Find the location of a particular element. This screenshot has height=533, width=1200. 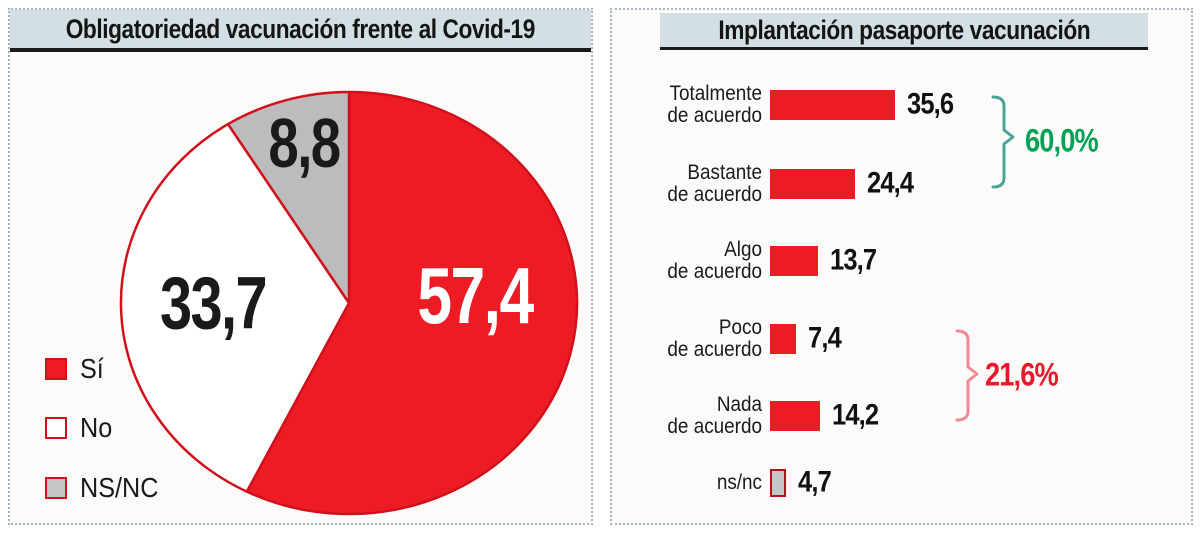

legend-label-nsnc: NS/NC is located at coordinates (119, 487).